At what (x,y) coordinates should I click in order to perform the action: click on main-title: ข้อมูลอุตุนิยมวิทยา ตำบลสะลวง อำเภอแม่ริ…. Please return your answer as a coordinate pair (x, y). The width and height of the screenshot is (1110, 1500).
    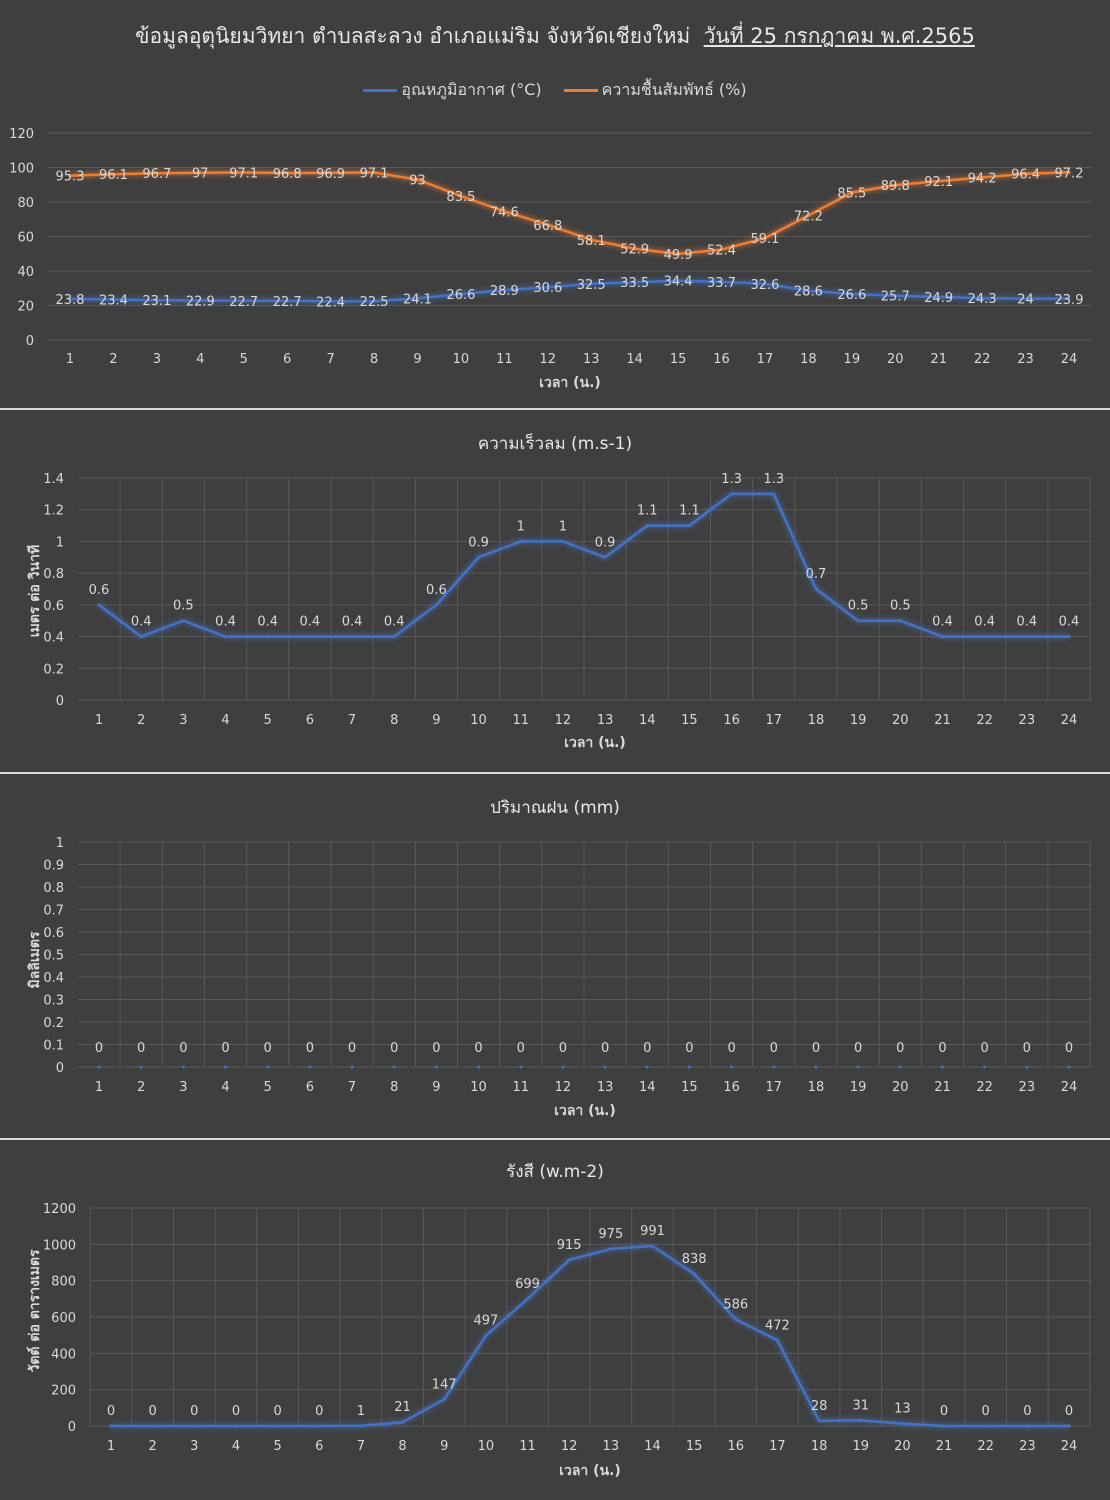
    Looking at the image, I should click on (555, 36).